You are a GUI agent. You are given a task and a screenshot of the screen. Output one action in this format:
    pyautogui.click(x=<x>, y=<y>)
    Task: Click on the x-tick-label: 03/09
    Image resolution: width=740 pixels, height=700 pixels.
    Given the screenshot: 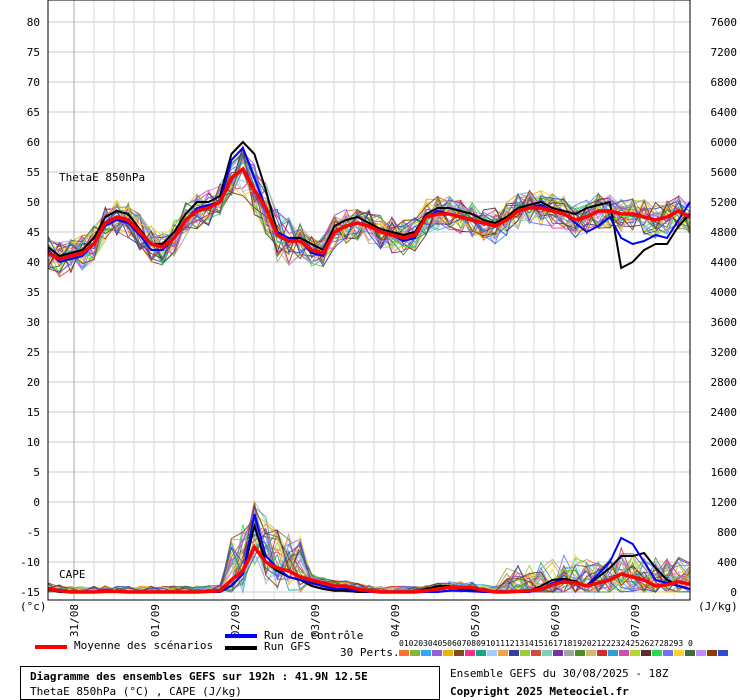 What is the action you would take?
    pyautogui.click(x=315, y=620)
    